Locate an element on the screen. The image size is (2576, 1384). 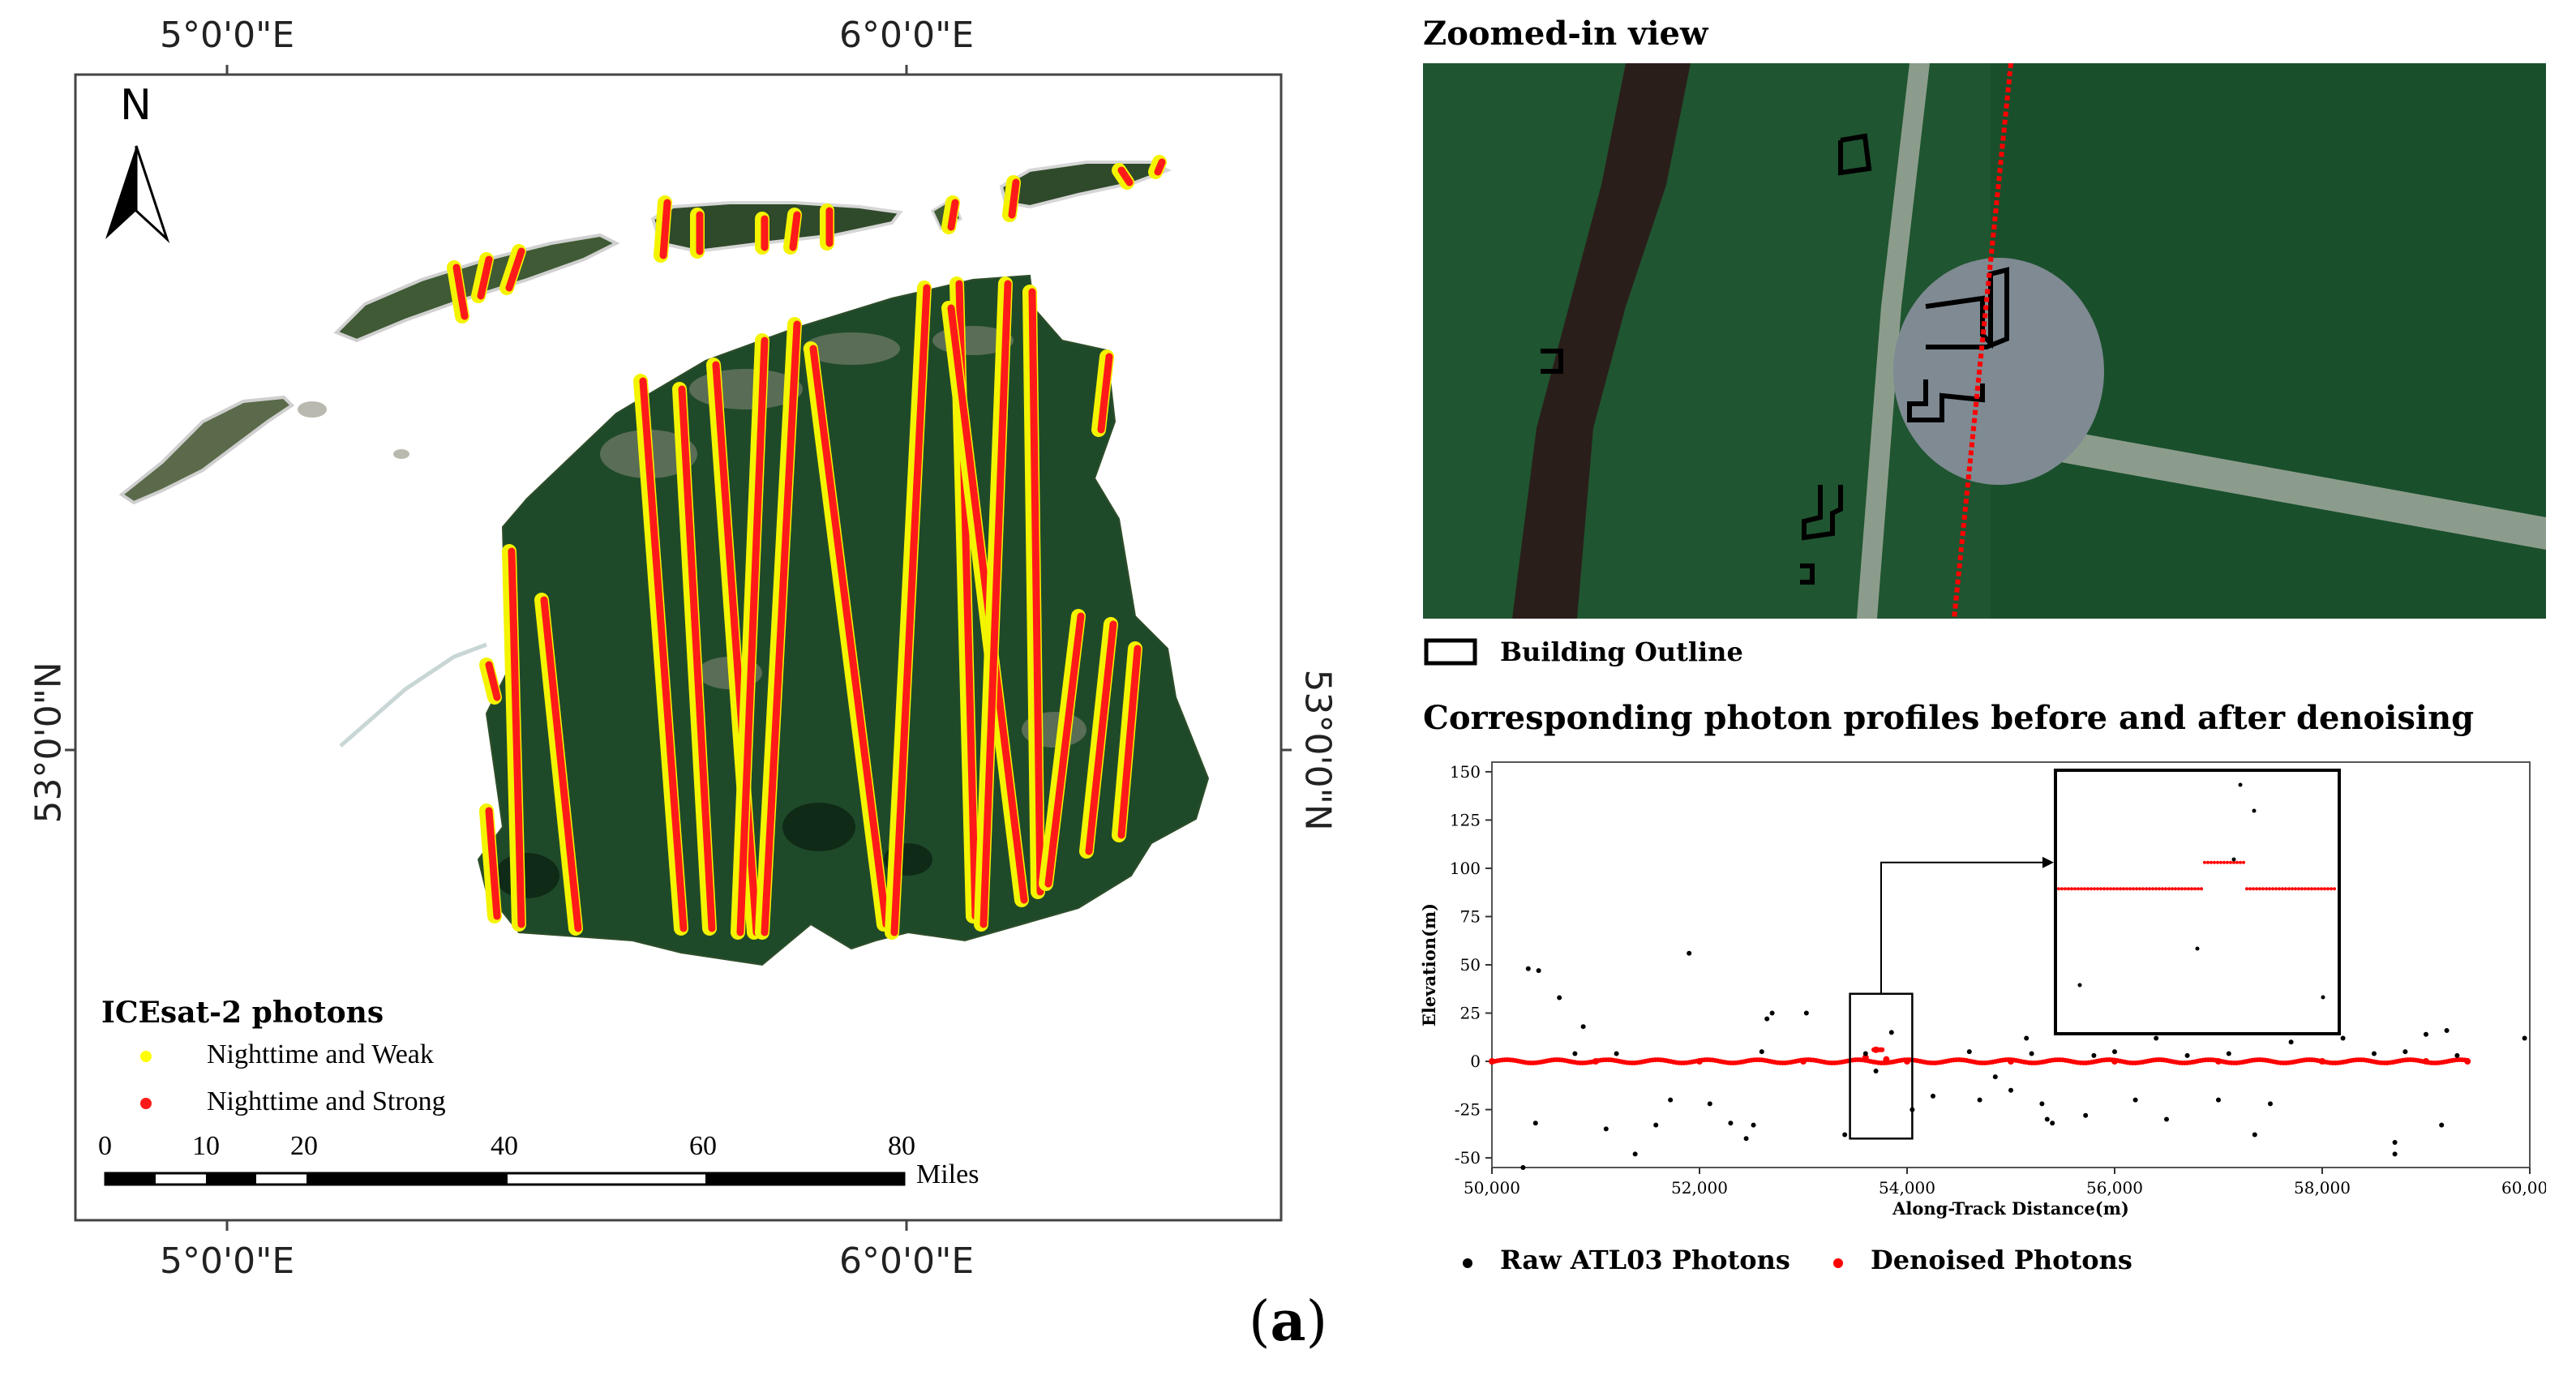
figure-caption: (a) is located at coordinates (1288, 1321).